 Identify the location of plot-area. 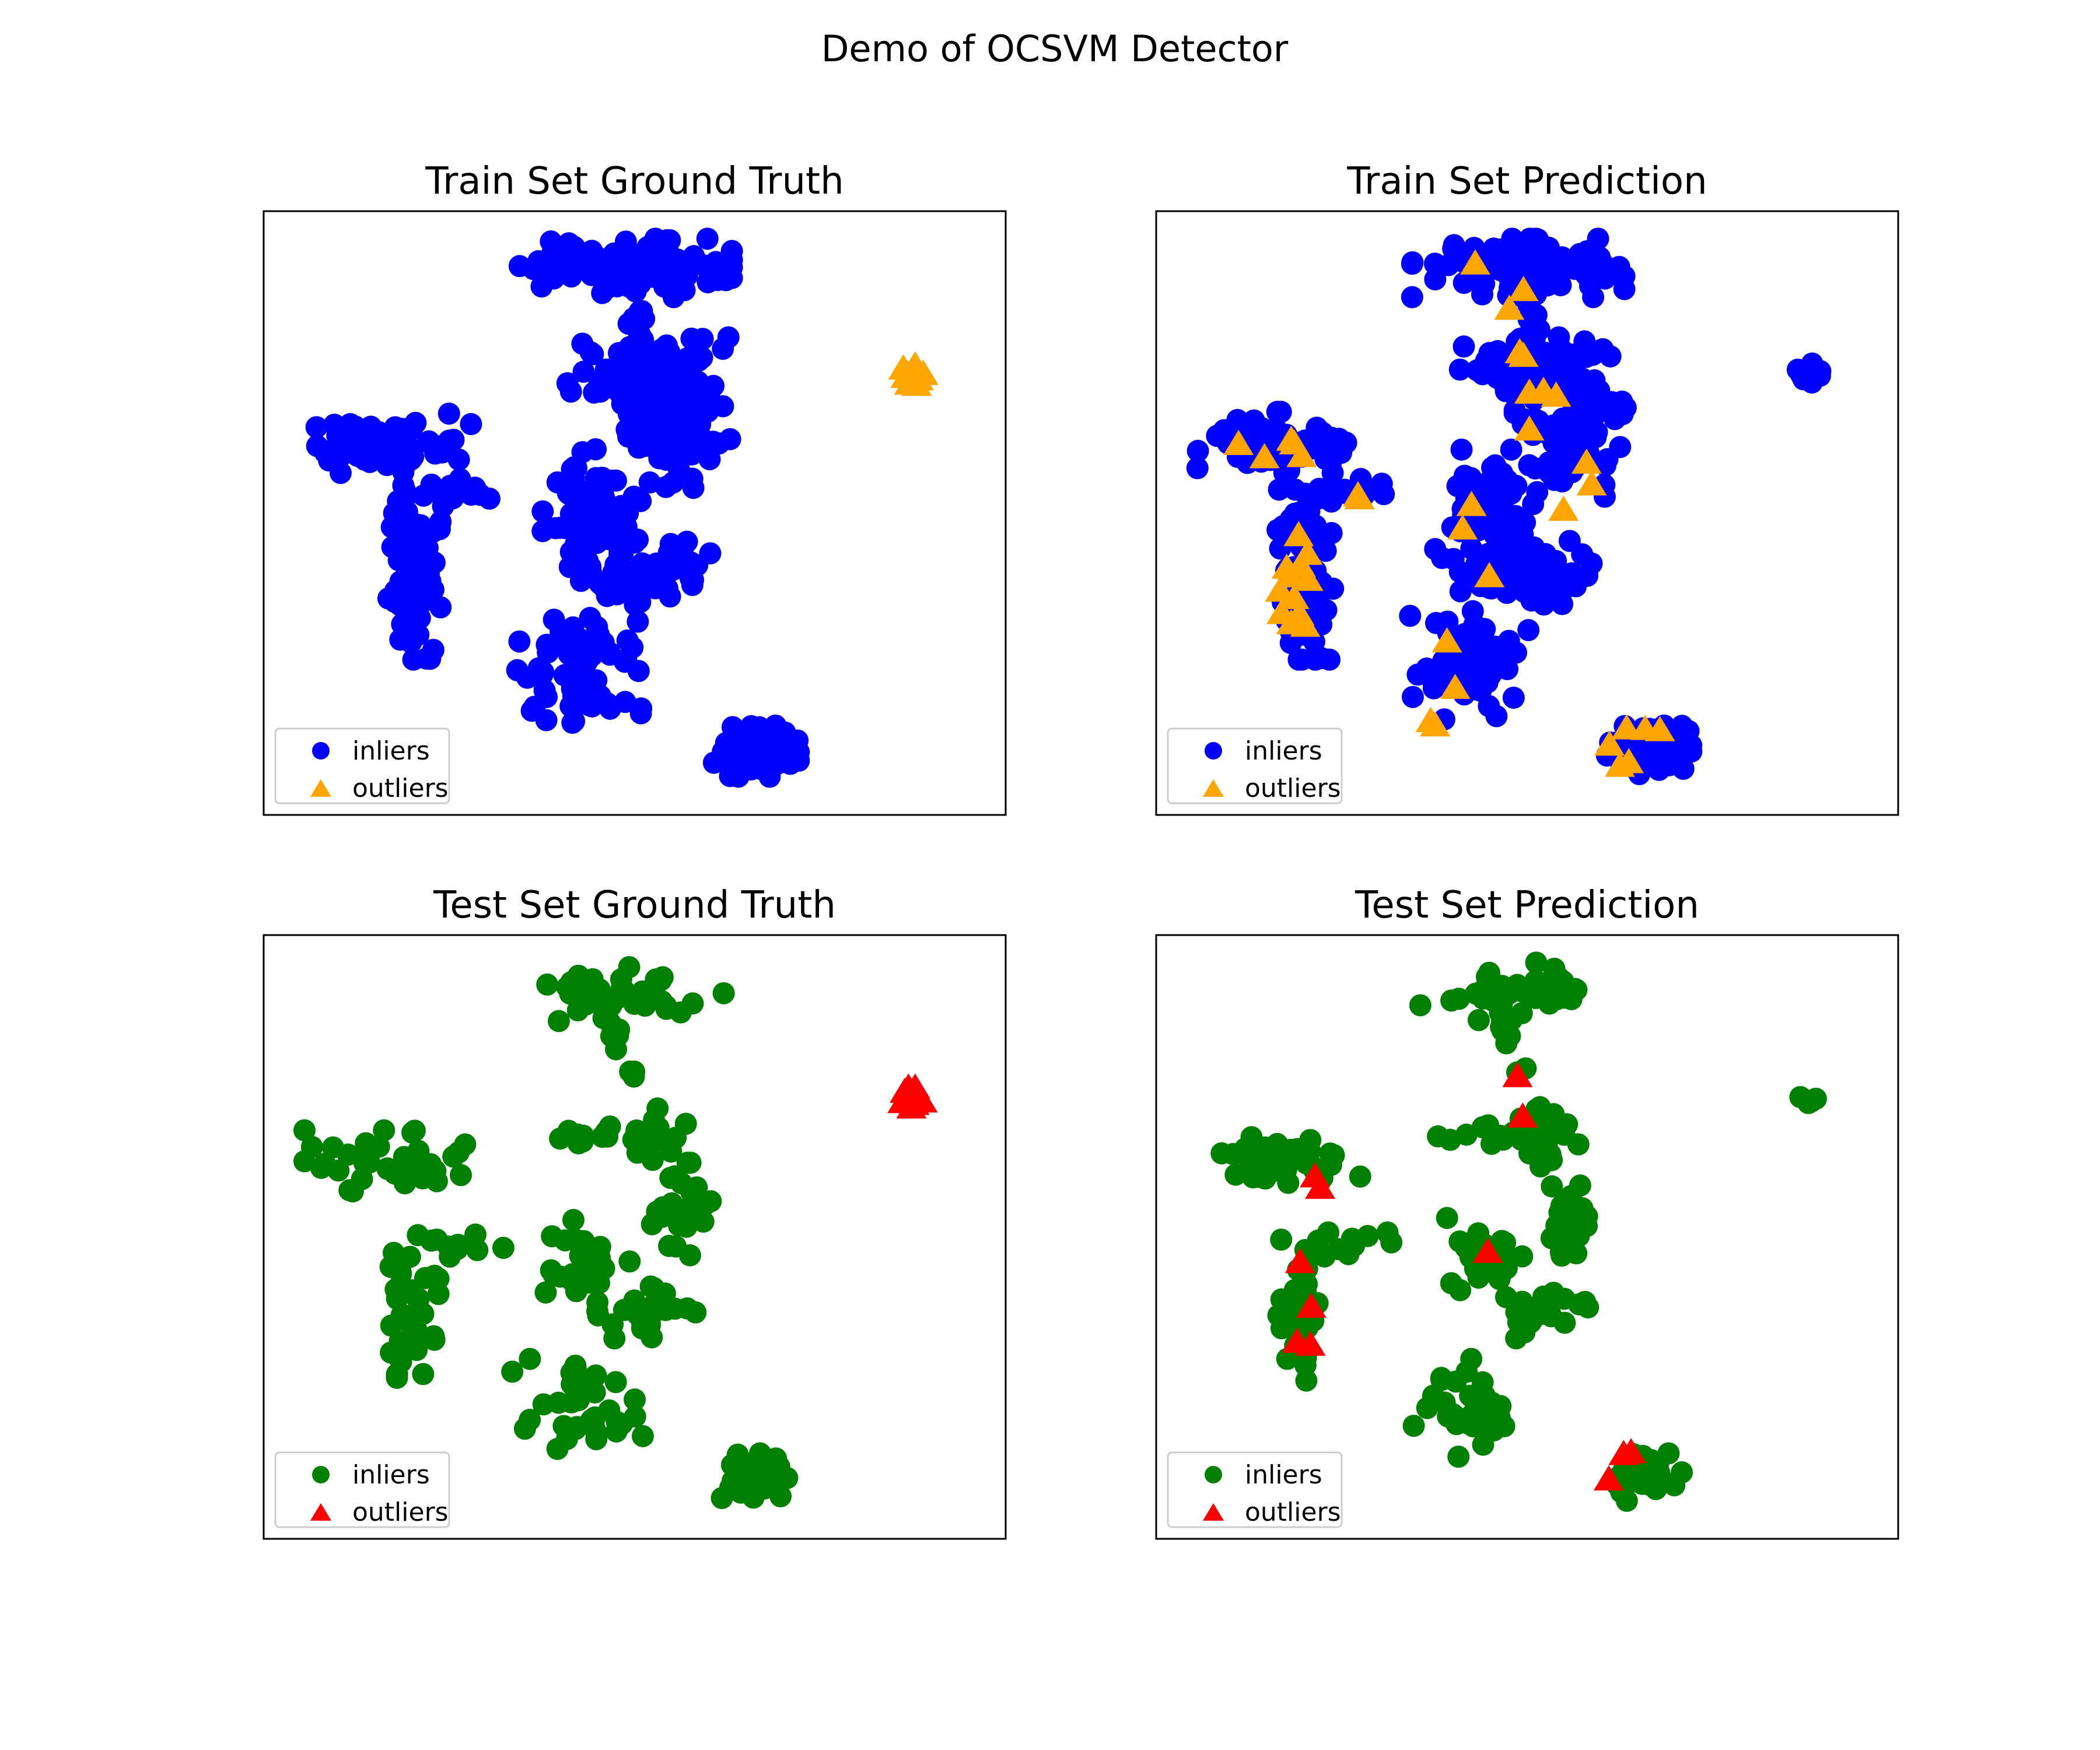
(1527, 1237).